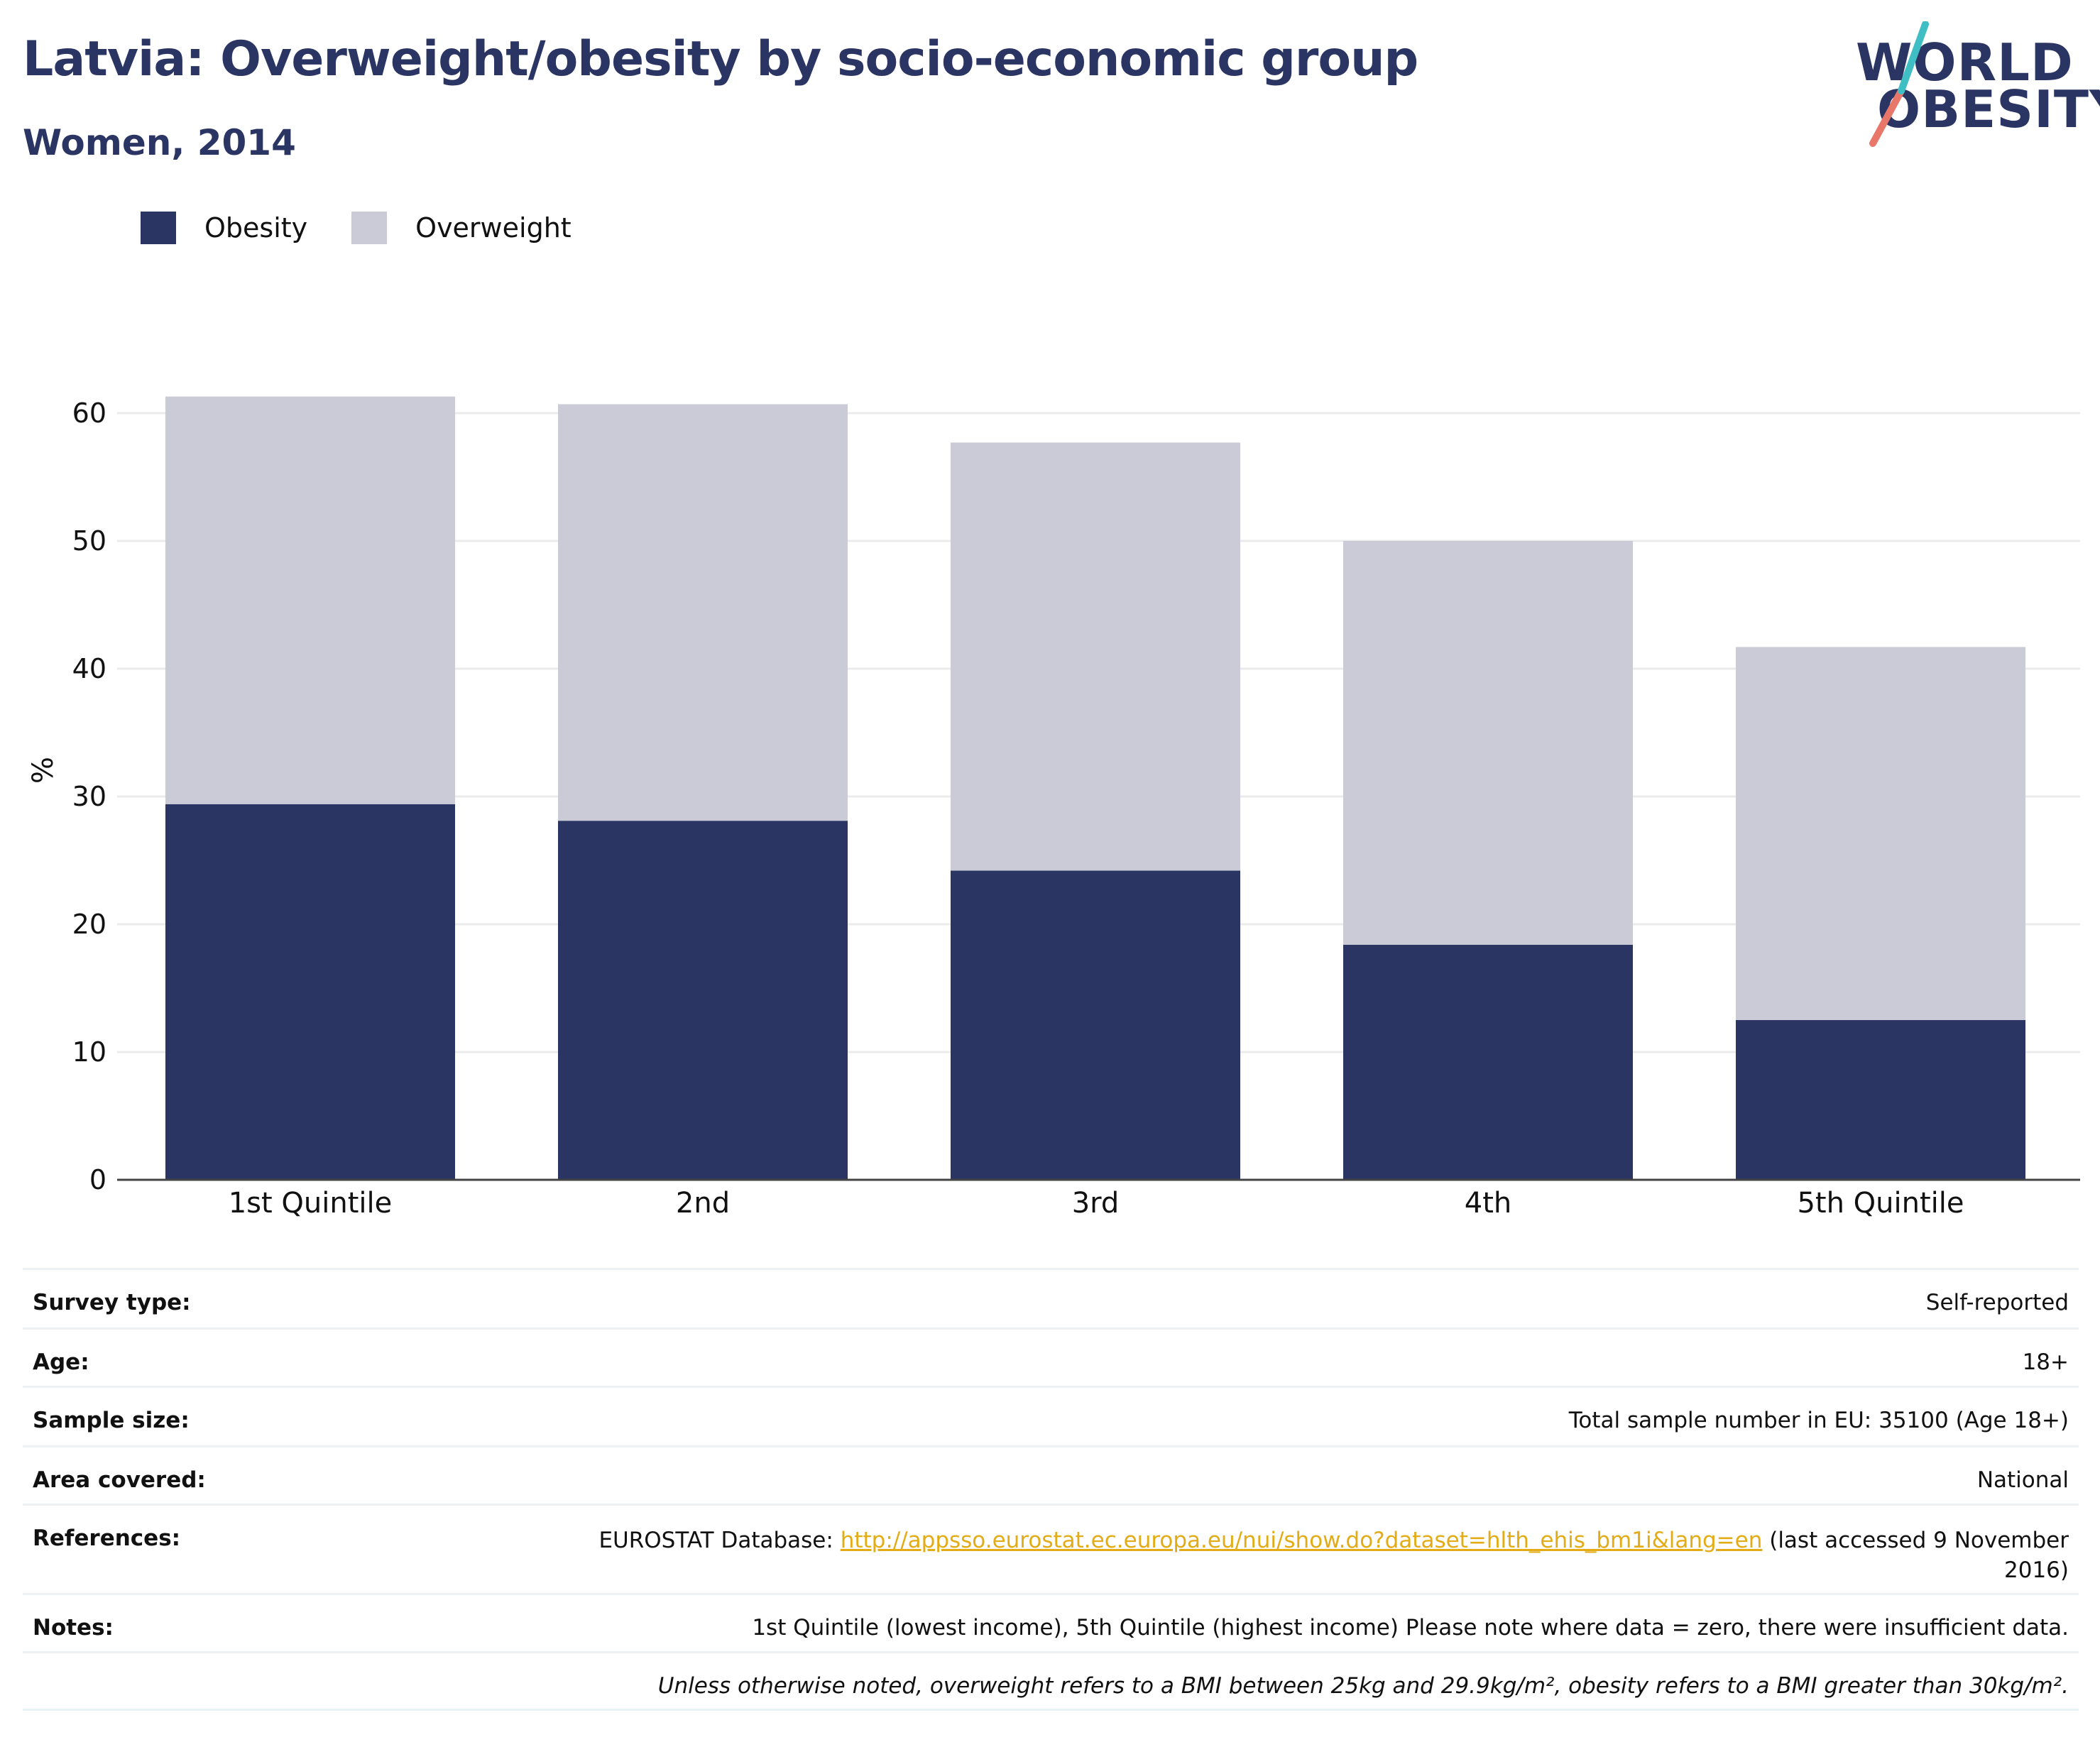 Image resolution: width=2100 pixels, height=1747 pixels. Describe the element at coordinates (311, 1203) in the screenshot. I see `x-tick-label: 1st Quintile` at that location.